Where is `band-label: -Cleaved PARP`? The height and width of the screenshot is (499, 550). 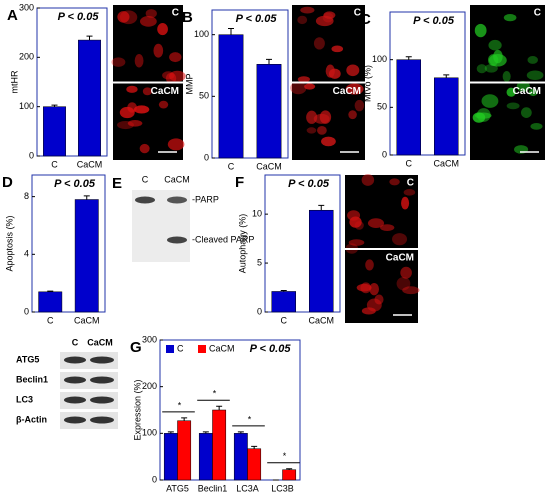 band-label: -Cleaved PARP is located at coordinates (223, 239).